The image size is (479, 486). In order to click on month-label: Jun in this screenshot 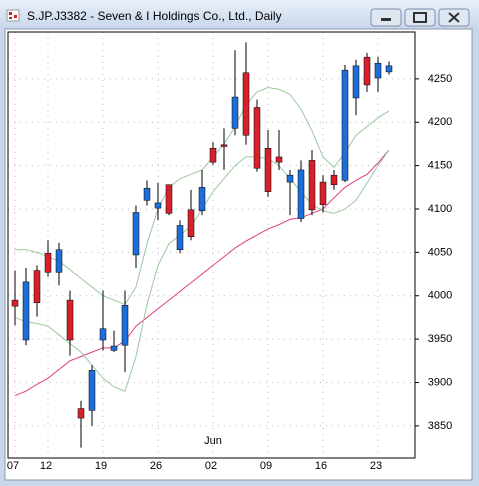, I will do `click(213, 441)`.